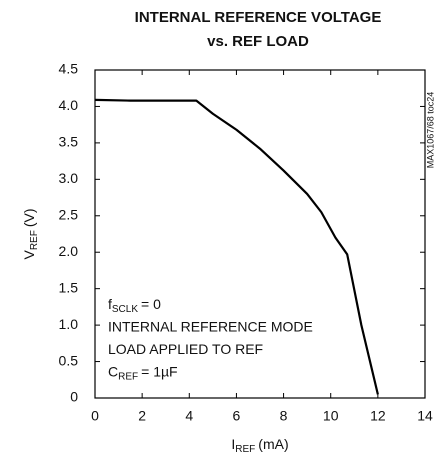  I want to click on annotation: CREF = 1µF, so click(143, 372).